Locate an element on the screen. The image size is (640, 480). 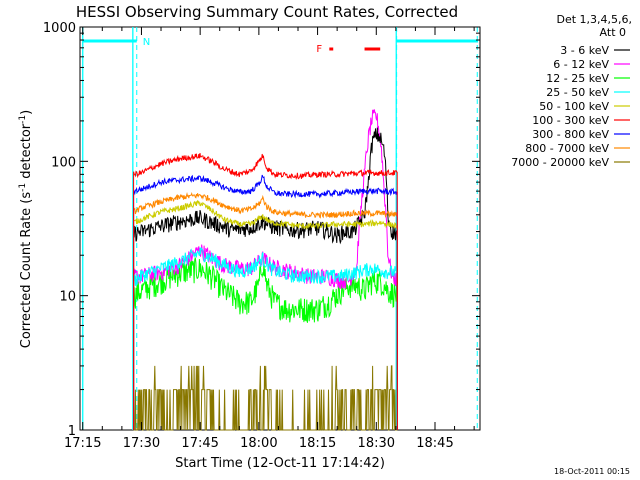
y-axis-label-mid: detector is located at coordinates (26, 153).